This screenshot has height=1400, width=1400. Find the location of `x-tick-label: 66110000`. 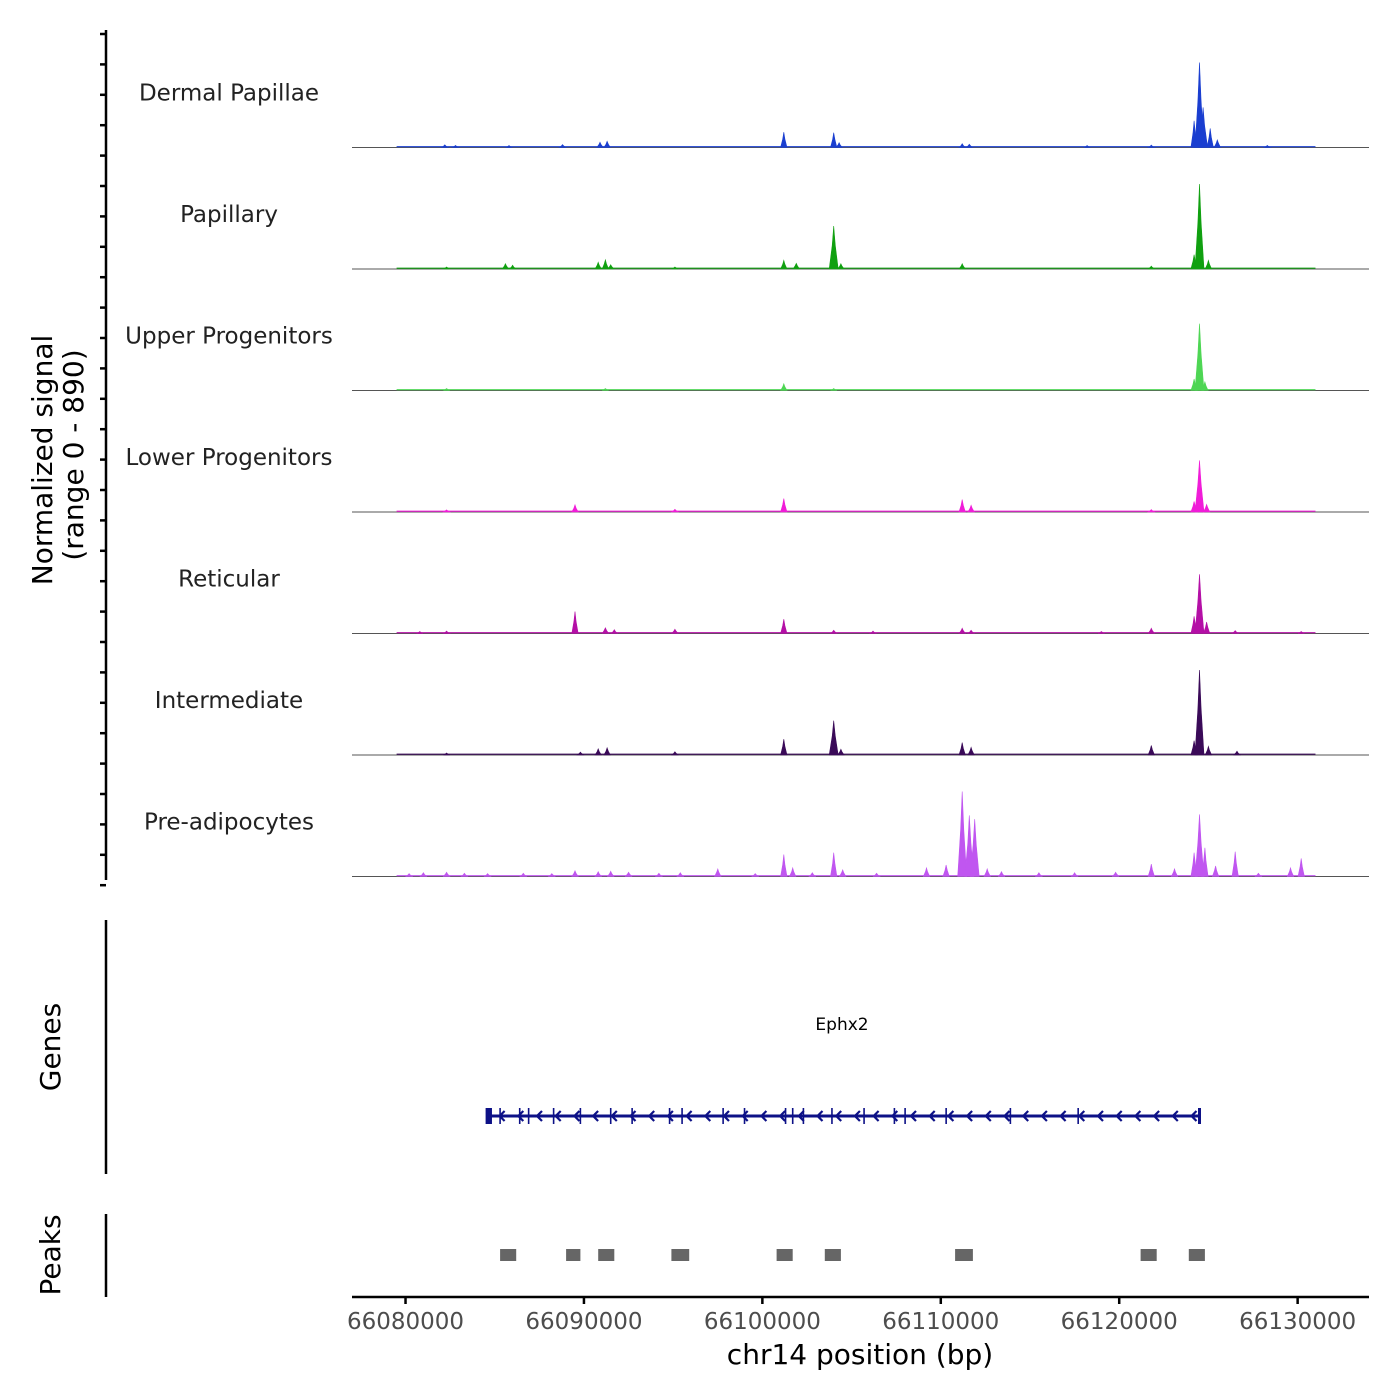

x-tick-label: 66110000 is located at coordinates (940, 1322).